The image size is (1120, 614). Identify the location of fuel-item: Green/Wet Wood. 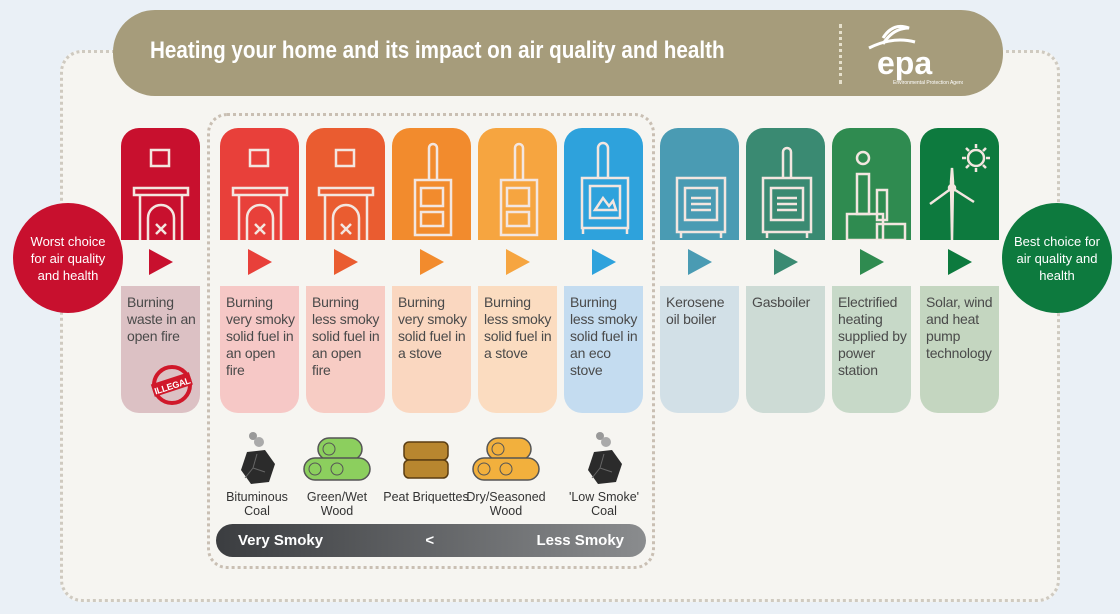
(337, 474).